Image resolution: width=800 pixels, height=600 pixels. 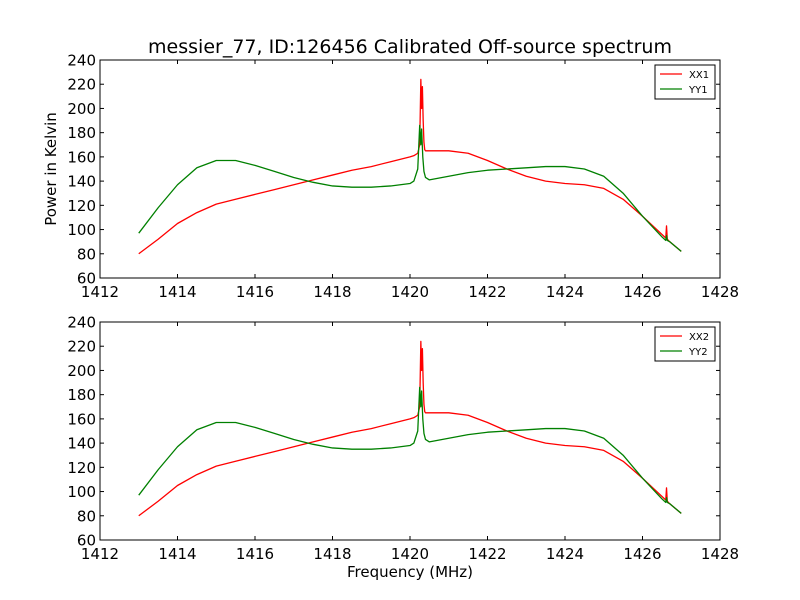 I want to click on y-axis-label: Power in Kelvin, so click(x=51, y=169).